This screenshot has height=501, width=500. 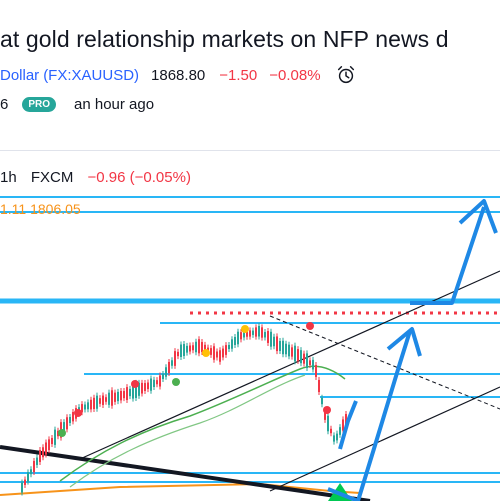 I want to click on symbol-row: Dollar (FX:XAUUSD) 1868.80 −1.50 −0.08%, so click(x=178, y=75).